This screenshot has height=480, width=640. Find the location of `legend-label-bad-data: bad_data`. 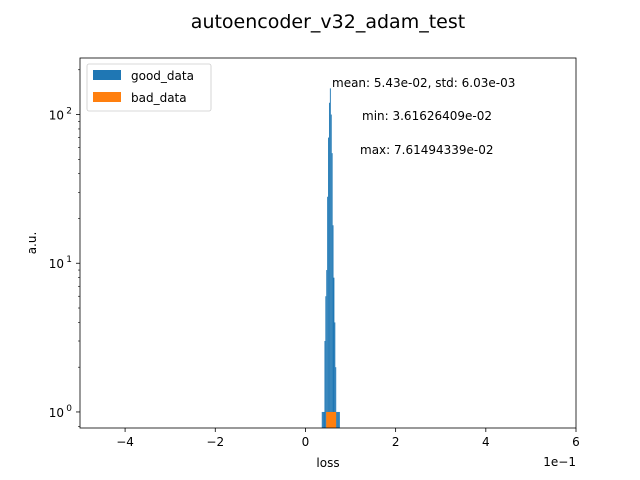

legend-label-bad-data: bad_data is located at coordinates (159, 98).